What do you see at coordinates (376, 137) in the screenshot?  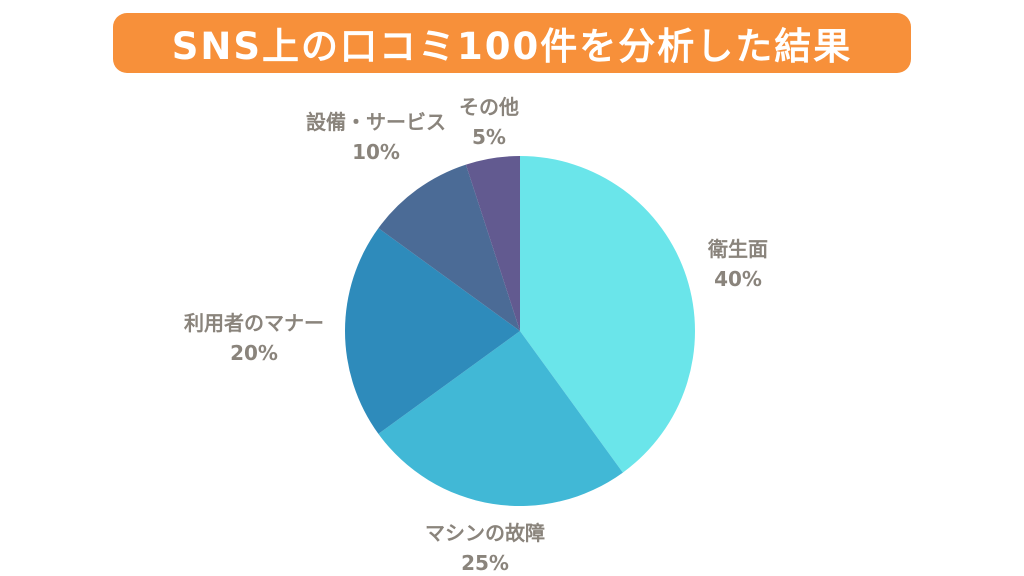 I see `slice-label-3: 設備・サービス 10%` at bounding box center [376, 137].